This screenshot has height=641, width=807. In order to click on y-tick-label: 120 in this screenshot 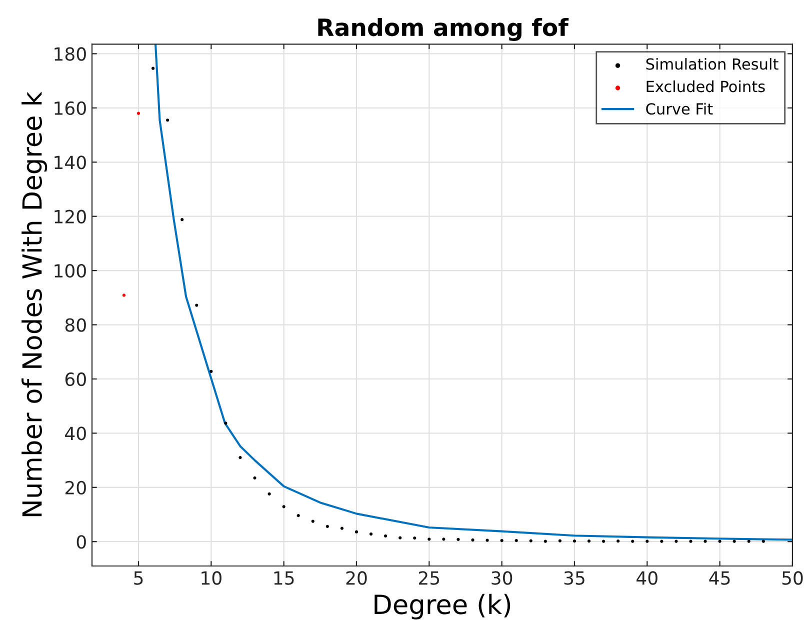, I will do `click(70, 217)`.